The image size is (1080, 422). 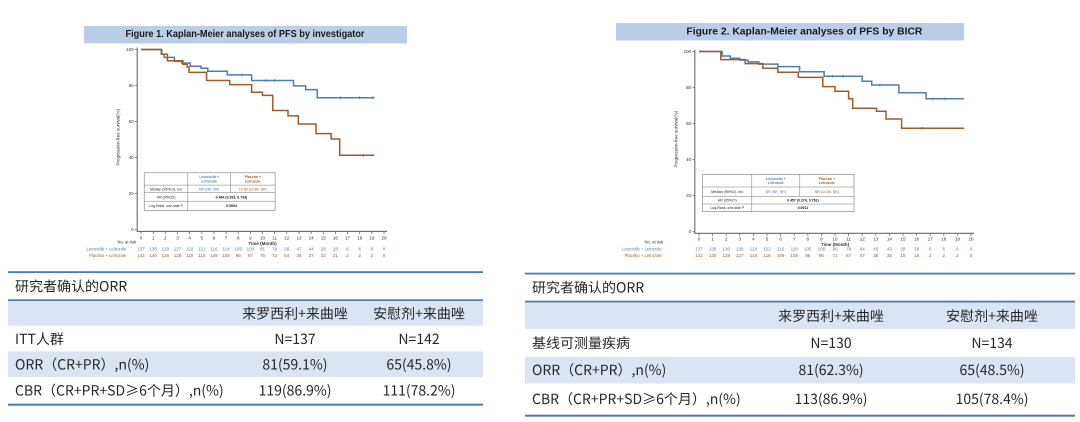 I want to click on svg-text: 1, so click(x=712, y=239).